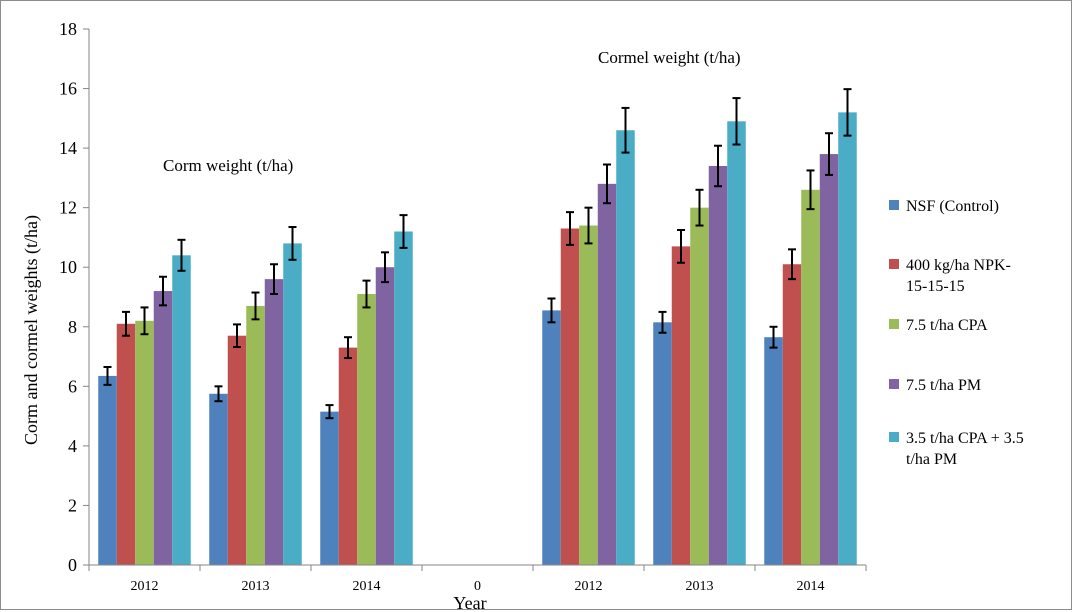 This screenshot has width=1074, height=612. What do you see at coordinates (72, 505) in the screenshot?
I see `y-tick-label: 2` at bounding box center [72, 505].